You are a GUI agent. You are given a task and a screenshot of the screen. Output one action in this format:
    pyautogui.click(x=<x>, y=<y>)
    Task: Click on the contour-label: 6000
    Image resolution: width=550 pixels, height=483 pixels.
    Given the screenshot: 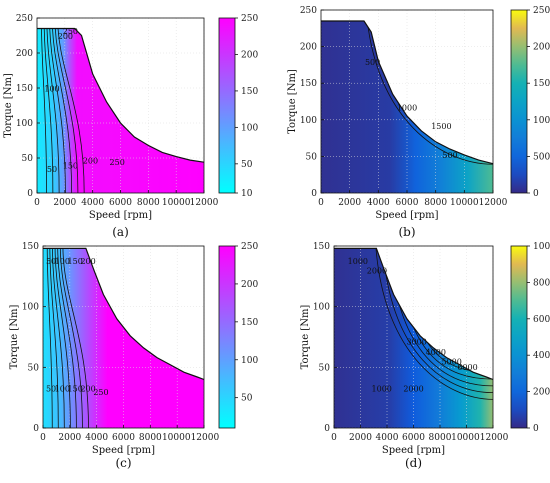 What is the action you would take?
    pyautogui.click(x=467, y=367)
    